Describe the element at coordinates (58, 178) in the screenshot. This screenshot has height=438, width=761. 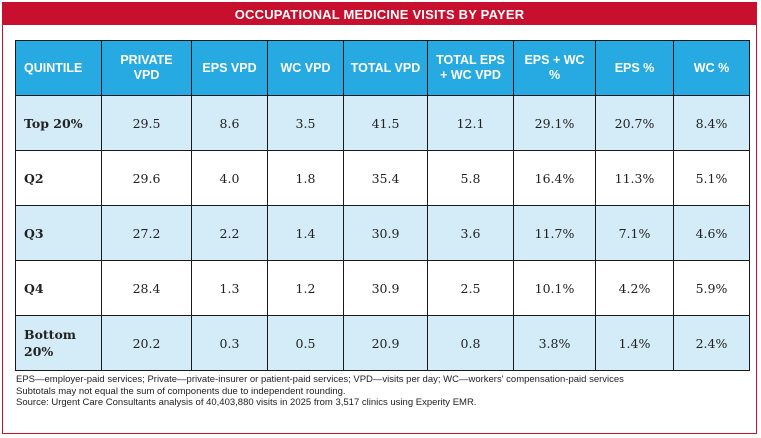
I see `row-label: Q2` at that location.